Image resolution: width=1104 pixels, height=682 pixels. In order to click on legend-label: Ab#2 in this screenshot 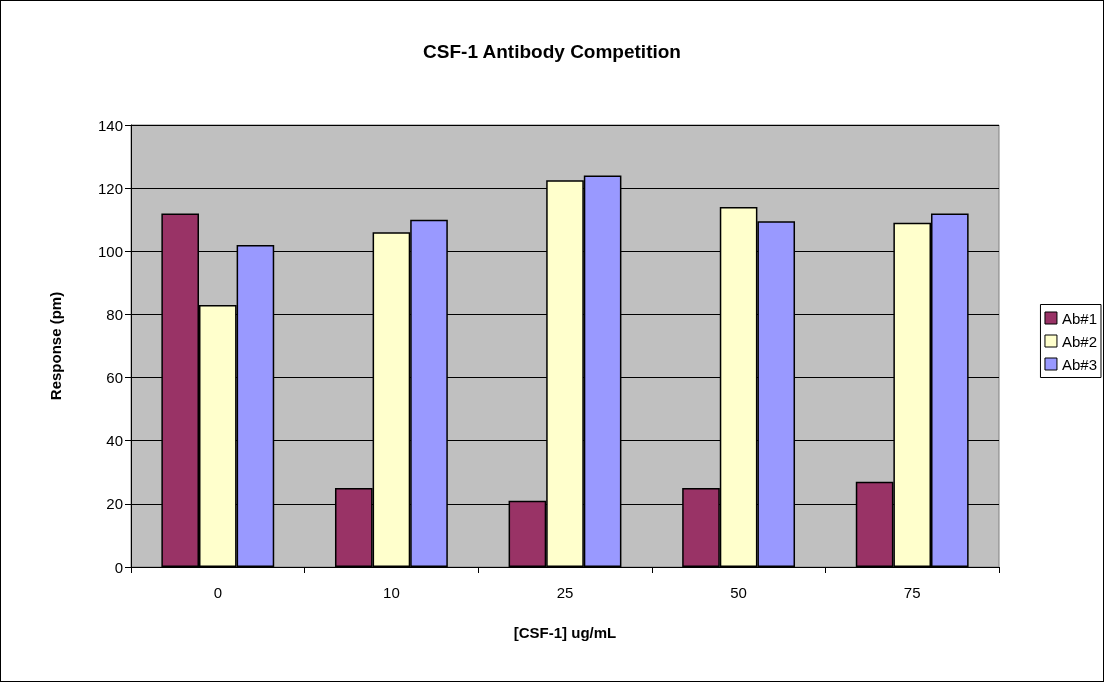, I will do `click(1079, 341)`.